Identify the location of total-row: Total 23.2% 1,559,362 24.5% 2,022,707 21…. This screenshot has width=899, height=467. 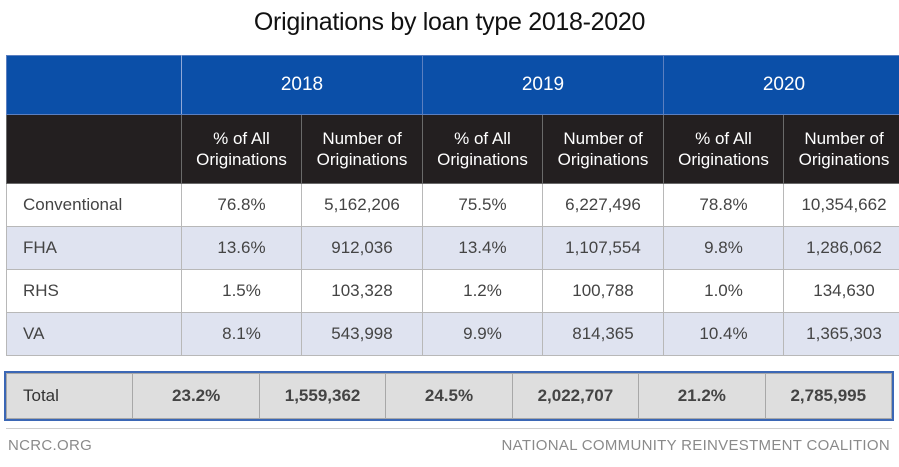
(449, 396).